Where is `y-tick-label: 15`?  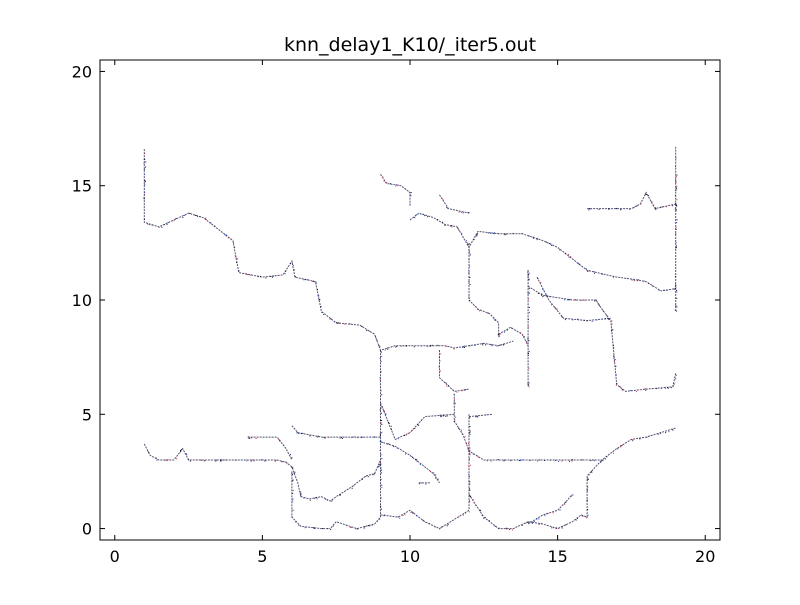
y-tick-label: 15 is located at coordinates (82, 186).